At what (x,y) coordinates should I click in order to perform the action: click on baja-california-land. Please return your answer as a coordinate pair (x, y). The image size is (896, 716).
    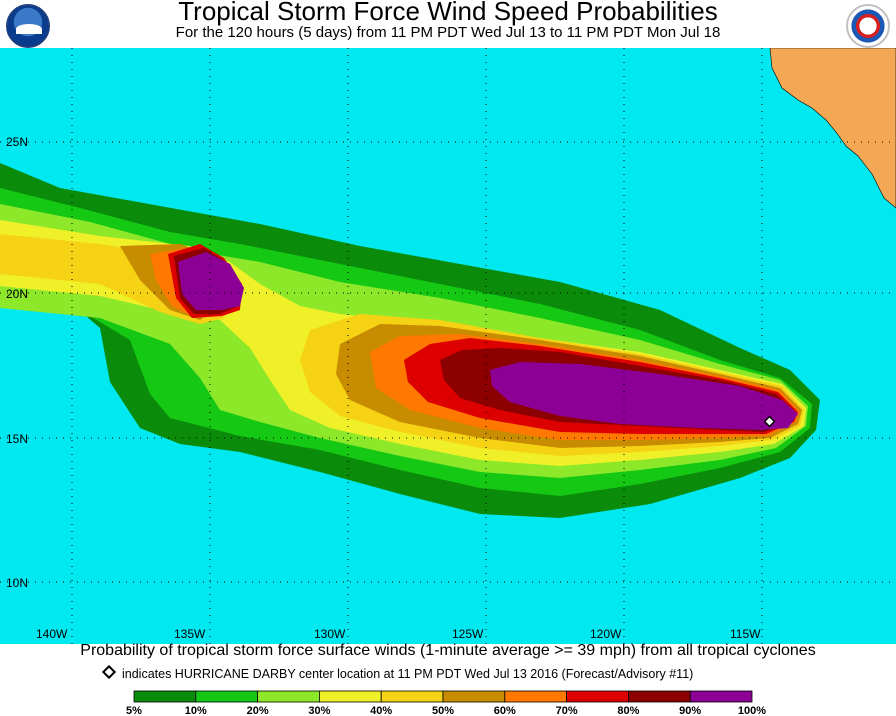
    Looking at the image, I should click on (832, 128).